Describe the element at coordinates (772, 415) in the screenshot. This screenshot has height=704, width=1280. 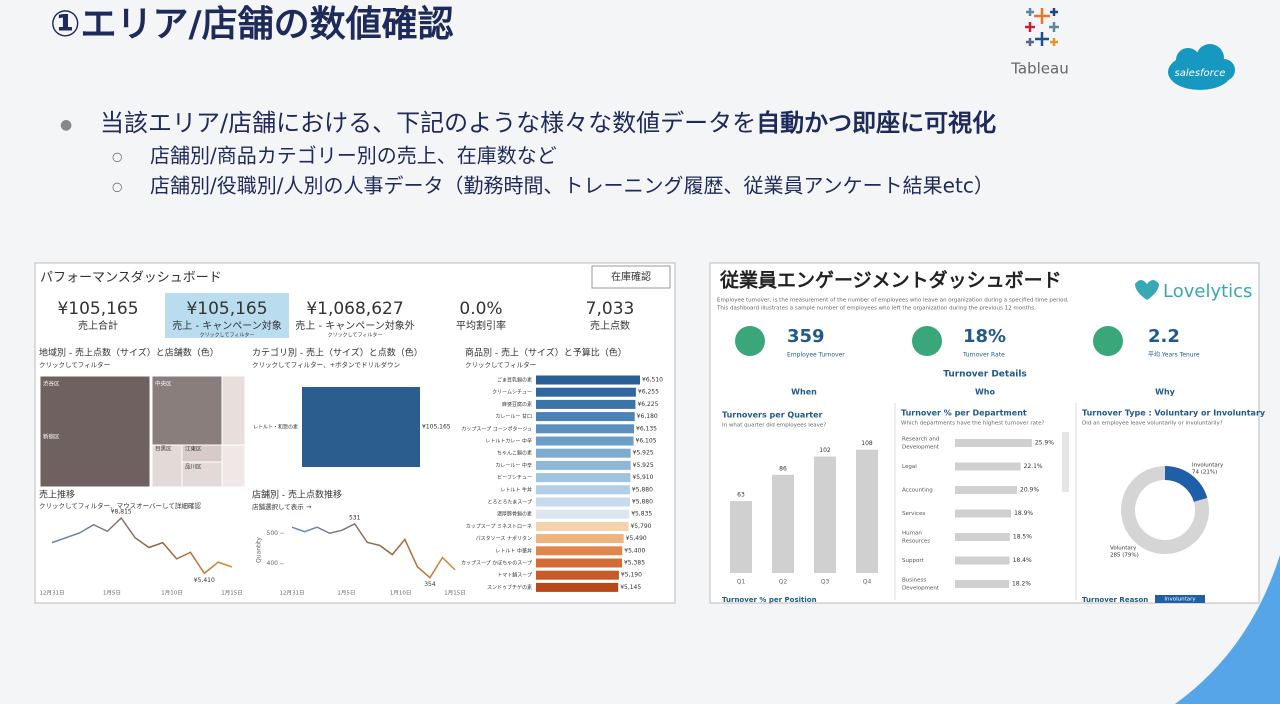
I see `chart-title: Turnovers per Quarter` at that location.